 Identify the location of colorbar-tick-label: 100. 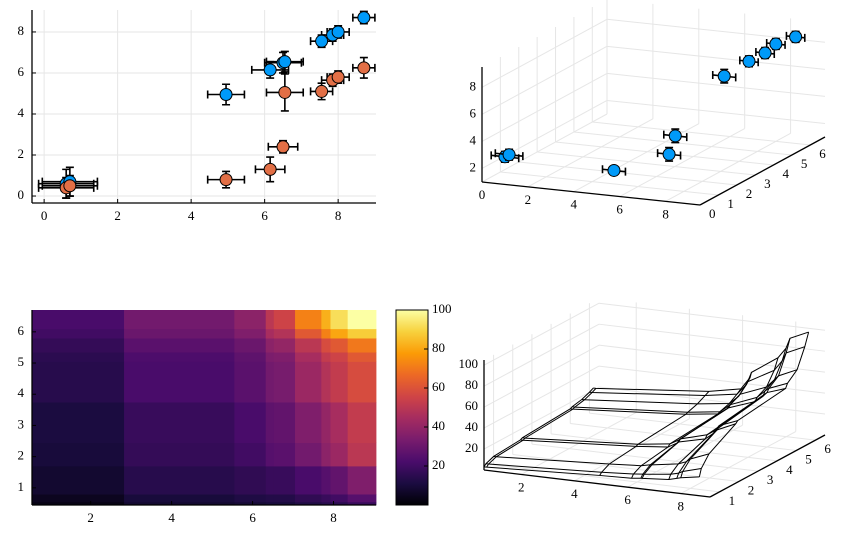
(442, 308).